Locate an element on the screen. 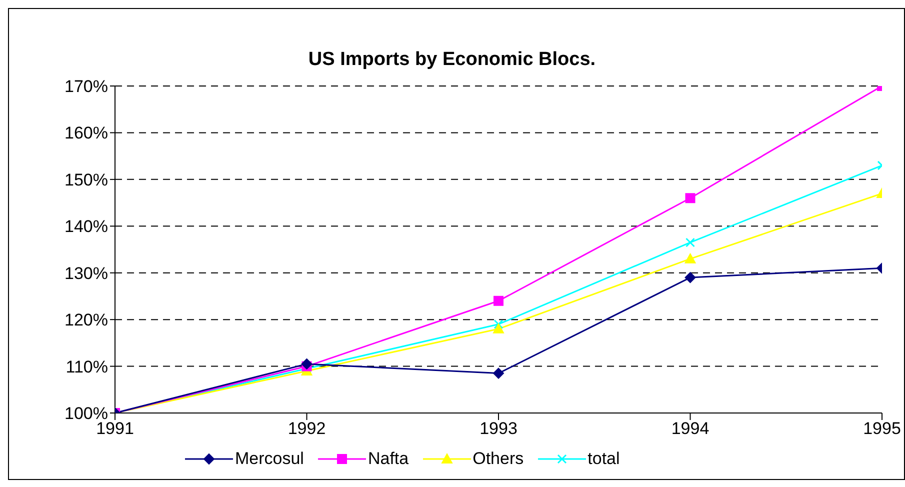  x-tick-label: 1993 is located at coordinates (499, 428).